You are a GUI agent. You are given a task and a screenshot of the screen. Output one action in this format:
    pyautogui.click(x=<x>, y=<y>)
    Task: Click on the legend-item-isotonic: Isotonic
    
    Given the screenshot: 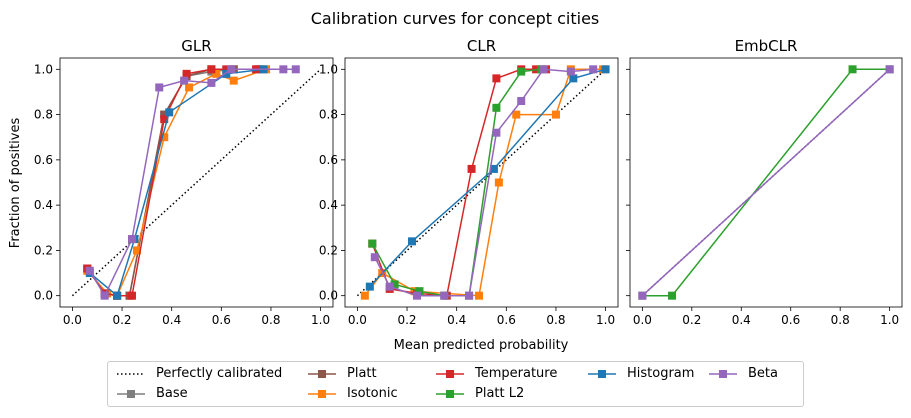 What is the action you would take?
    pyautogui.click(x=352, y=393)
    